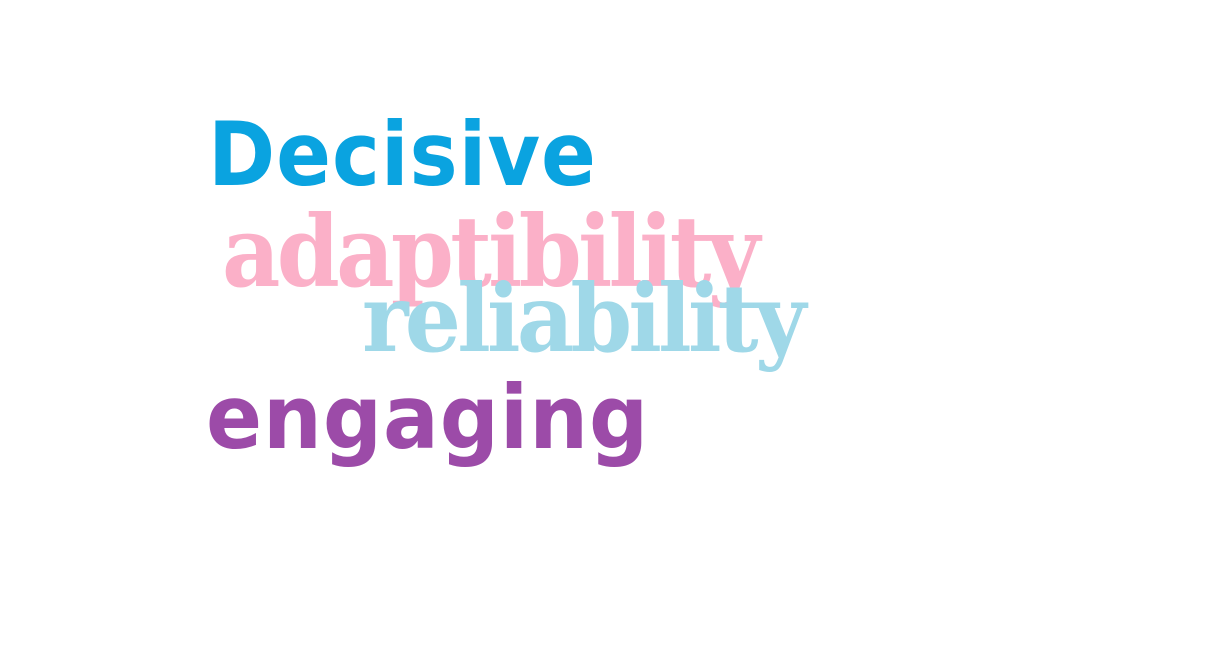  What do you see at coordinates (428, 417) in the screenshot?
I see `word-engaging: engaging` at bounding box center [428, 417].